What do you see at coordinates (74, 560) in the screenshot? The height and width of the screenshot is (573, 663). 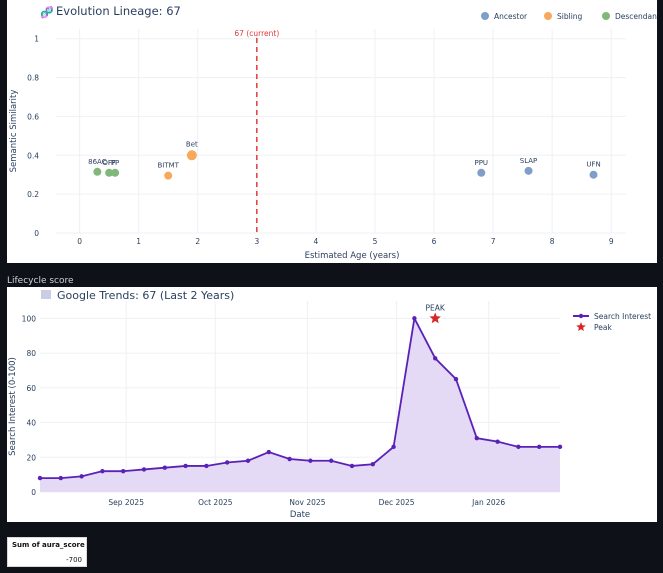 I see `metric-value: -700` at bounding box center [74, 560].